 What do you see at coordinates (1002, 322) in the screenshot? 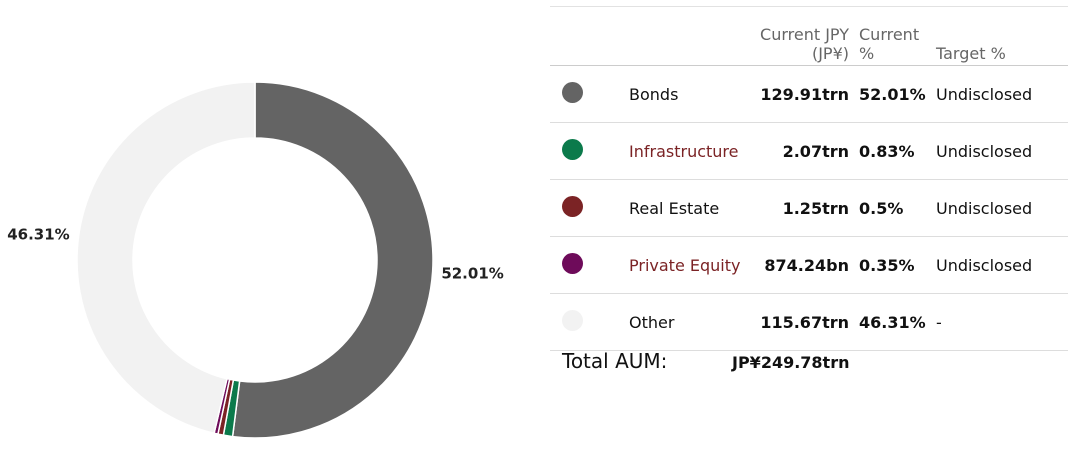
I see `target-cell: -` at bounding box center [1002, 322].